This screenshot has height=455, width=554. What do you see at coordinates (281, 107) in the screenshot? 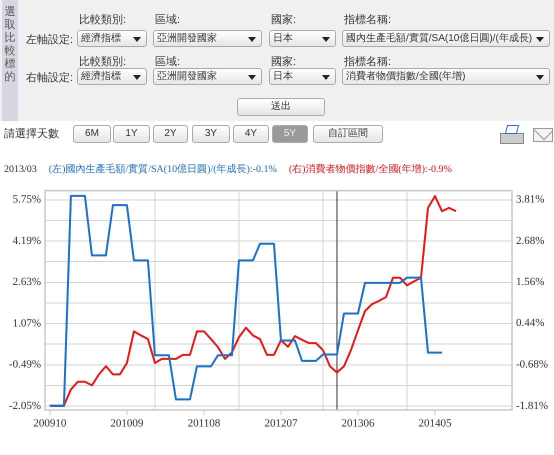
I see `text: 送出` at bounding box center [281, 107].